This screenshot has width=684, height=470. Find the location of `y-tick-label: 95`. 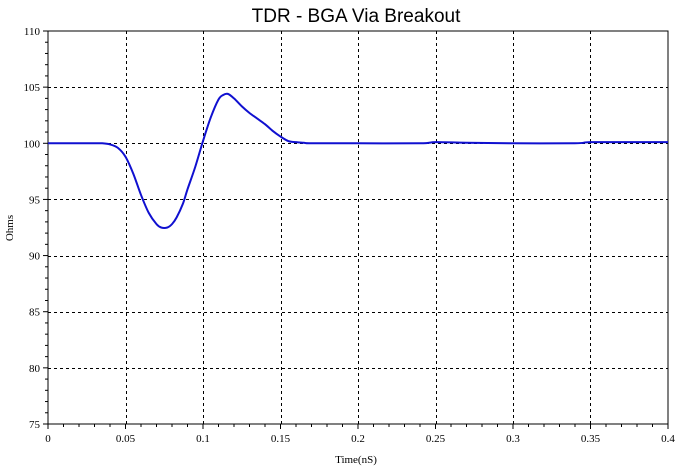

y-tick-label: 95 is located at coordinates (35, 200).